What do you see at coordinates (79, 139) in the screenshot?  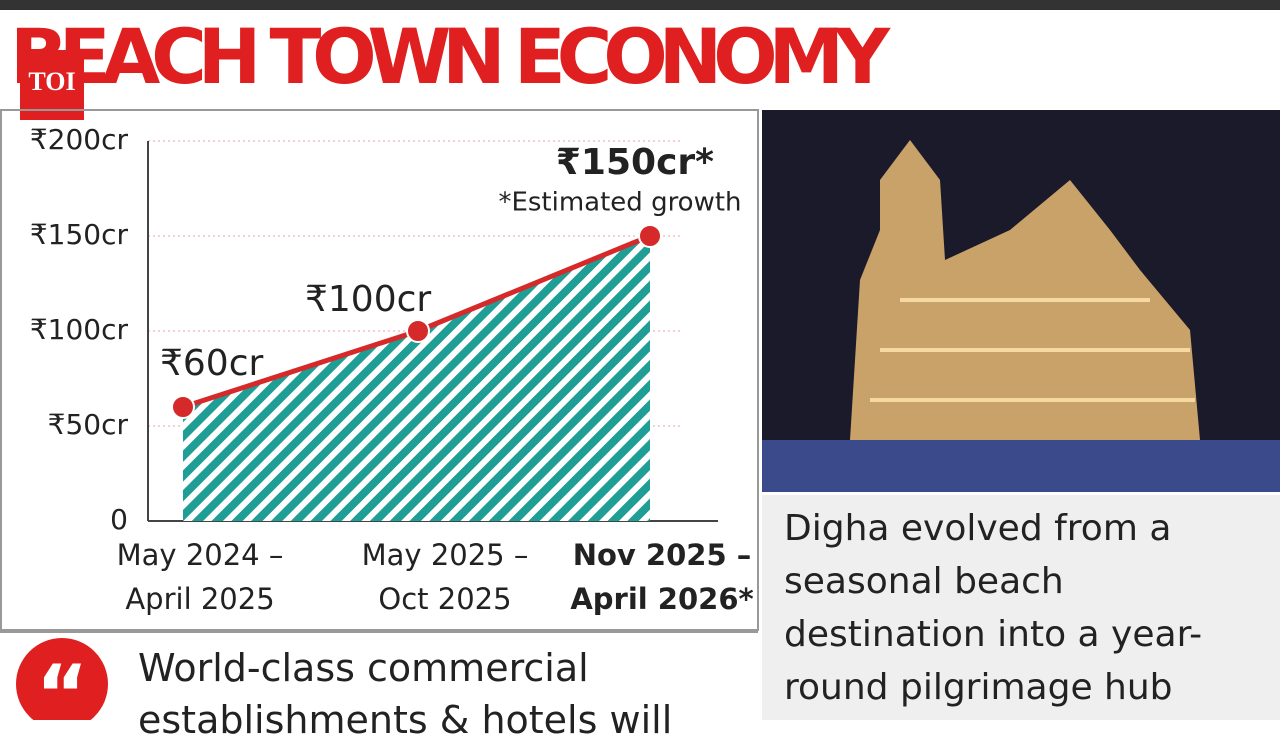 I see `y-tick-label: ₹200cr` at bounding box center [79, 139].